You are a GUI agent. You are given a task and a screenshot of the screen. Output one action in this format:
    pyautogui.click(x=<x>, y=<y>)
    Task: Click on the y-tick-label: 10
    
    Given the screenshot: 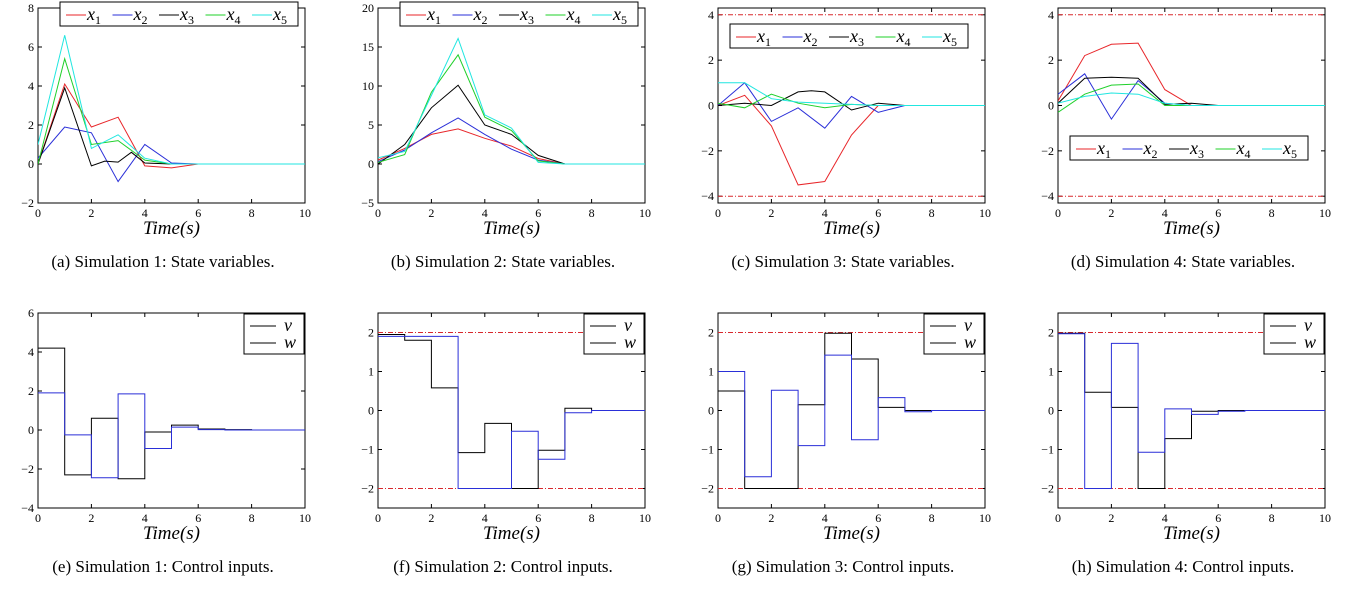 What is the action you would take?
    pyautogui.click(x=368, y=86)
    